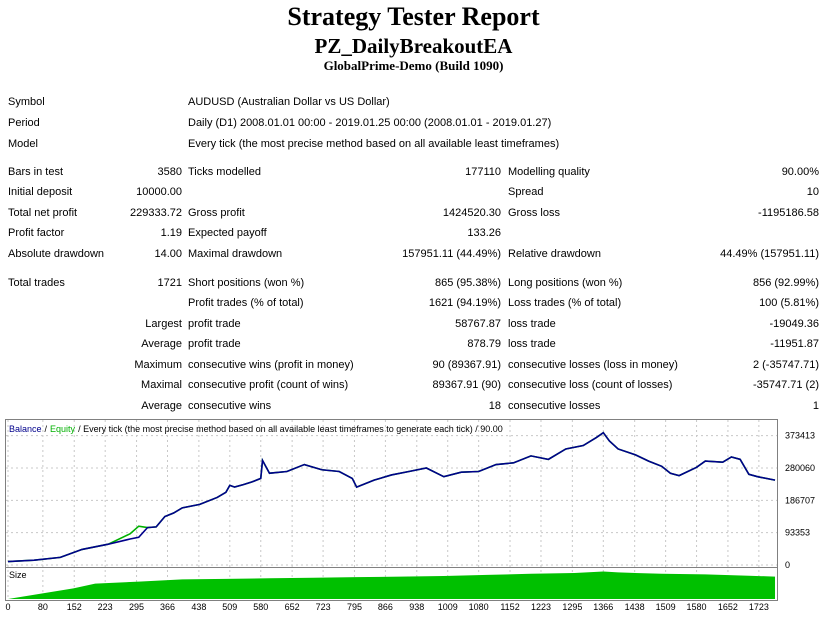 The image size is (827, 617). What do you see at coordinates (169, 172) in the screenshot?
I see `bars-in-test-value: 3580` at bounding box center [169, 172].